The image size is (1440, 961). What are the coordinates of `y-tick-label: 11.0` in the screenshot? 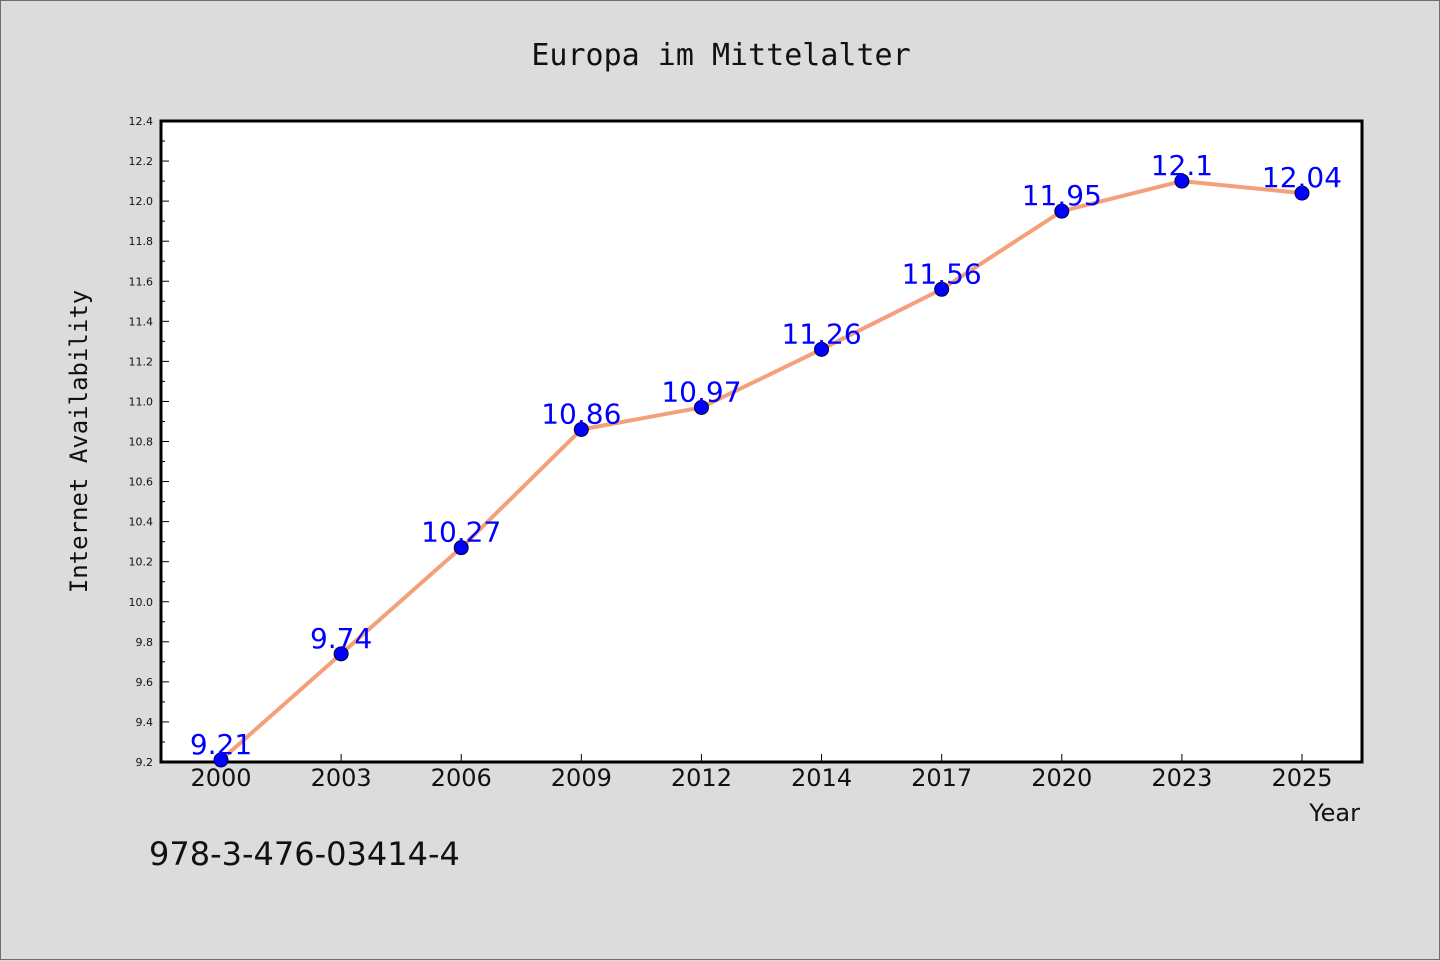 It's located at (141, 401).